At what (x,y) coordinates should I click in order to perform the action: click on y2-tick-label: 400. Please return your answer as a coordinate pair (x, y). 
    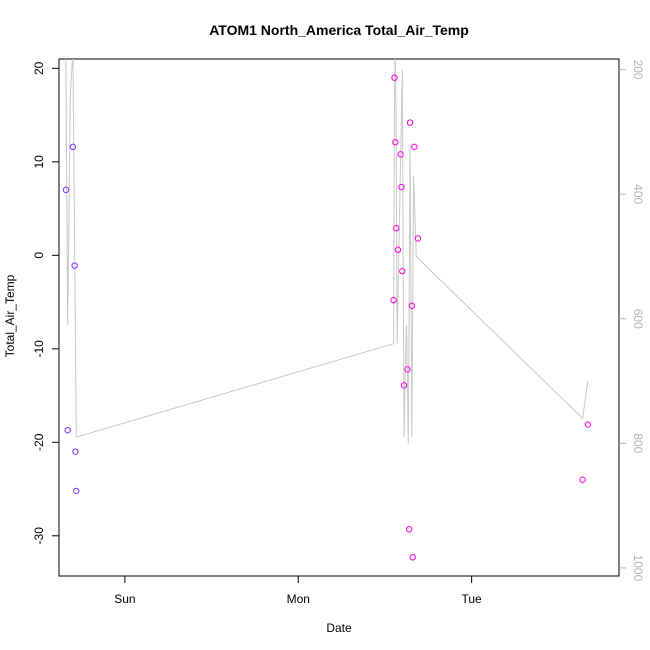
    Looking at the image, I should click on (638, 194).